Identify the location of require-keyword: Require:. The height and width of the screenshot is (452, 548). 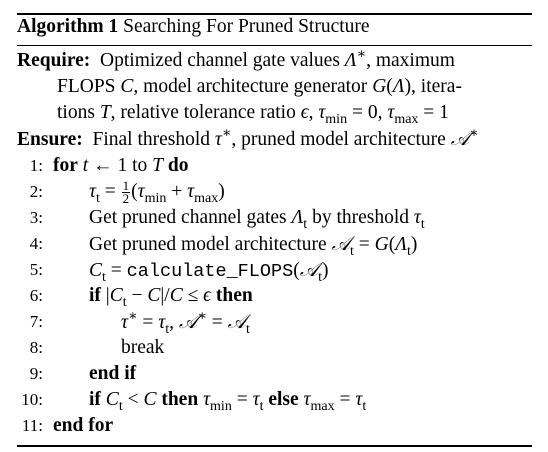
(54, 60).